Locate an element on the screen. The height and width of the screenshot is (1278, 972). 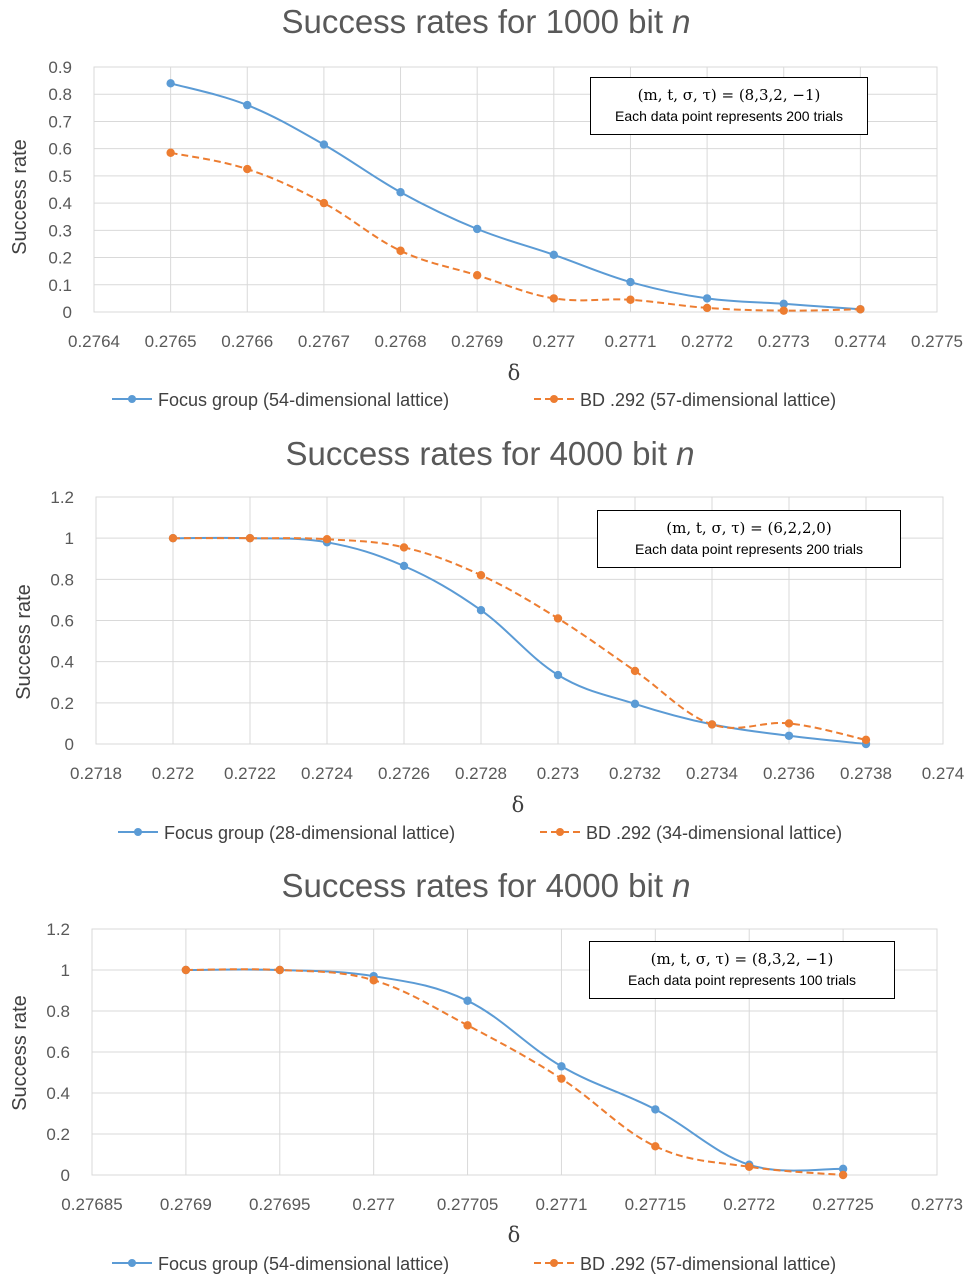
x-tick-label: 0.2724 is located at coordinates (327, 773).